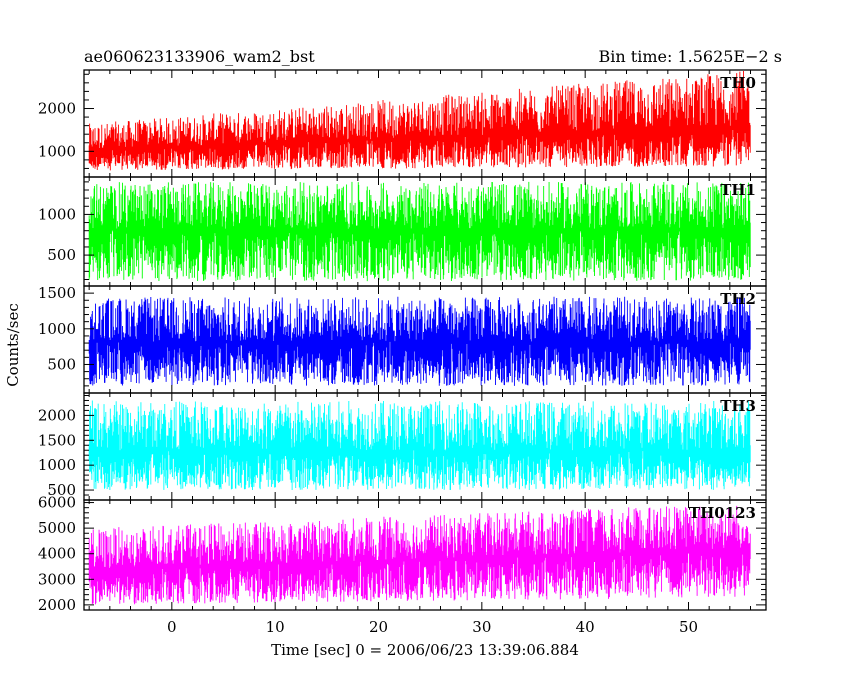 Image resolution: width=850 pixels, height=680 pixels. Describe the element at coordinates (690, 56) in the screenshot. I see `bin-time-label: Bin time: 1.5625E−2 s` at that location.